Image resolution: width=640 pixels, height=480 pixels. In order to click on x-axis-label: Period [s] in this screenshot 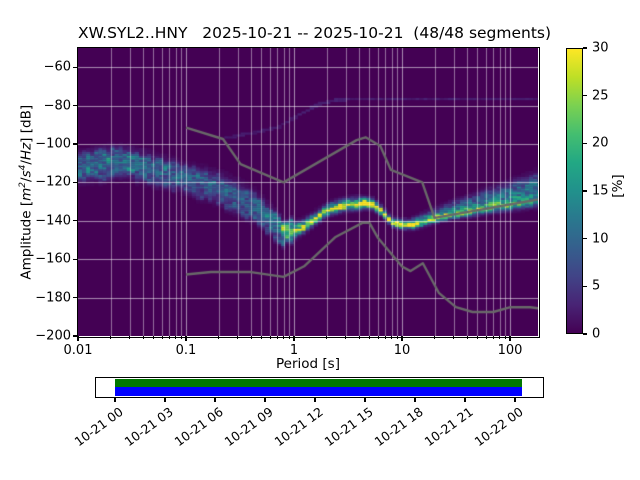, I will do `click(308, 364)`.